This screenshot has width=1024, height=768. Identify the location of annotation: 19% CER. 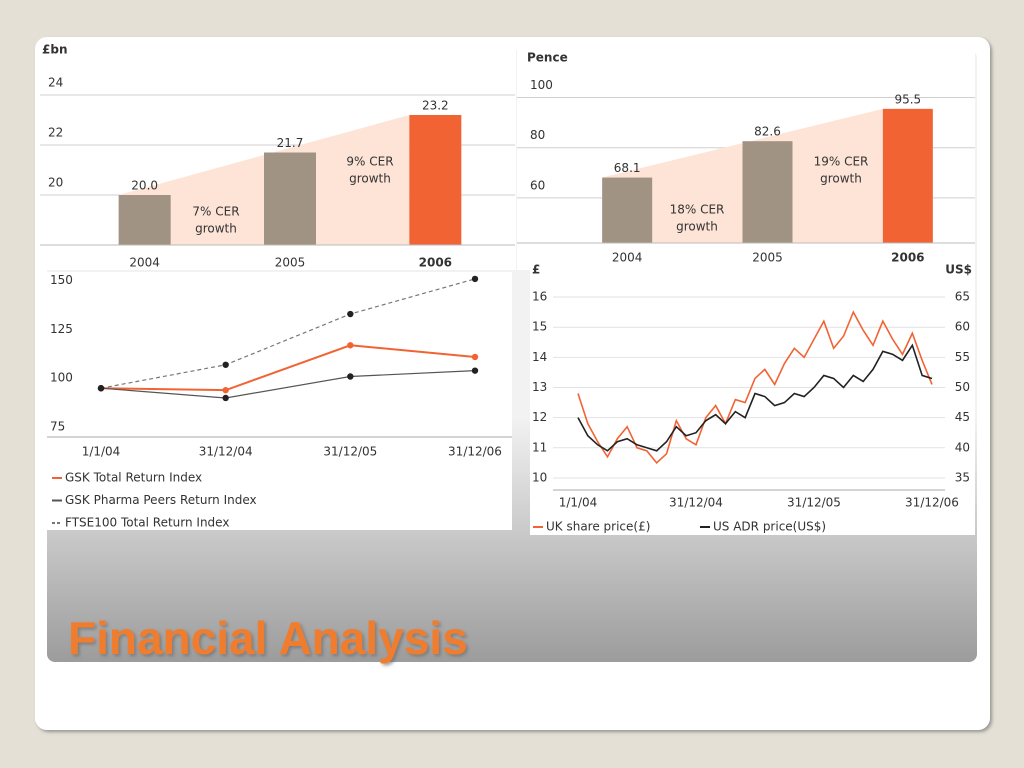
(841, 162).